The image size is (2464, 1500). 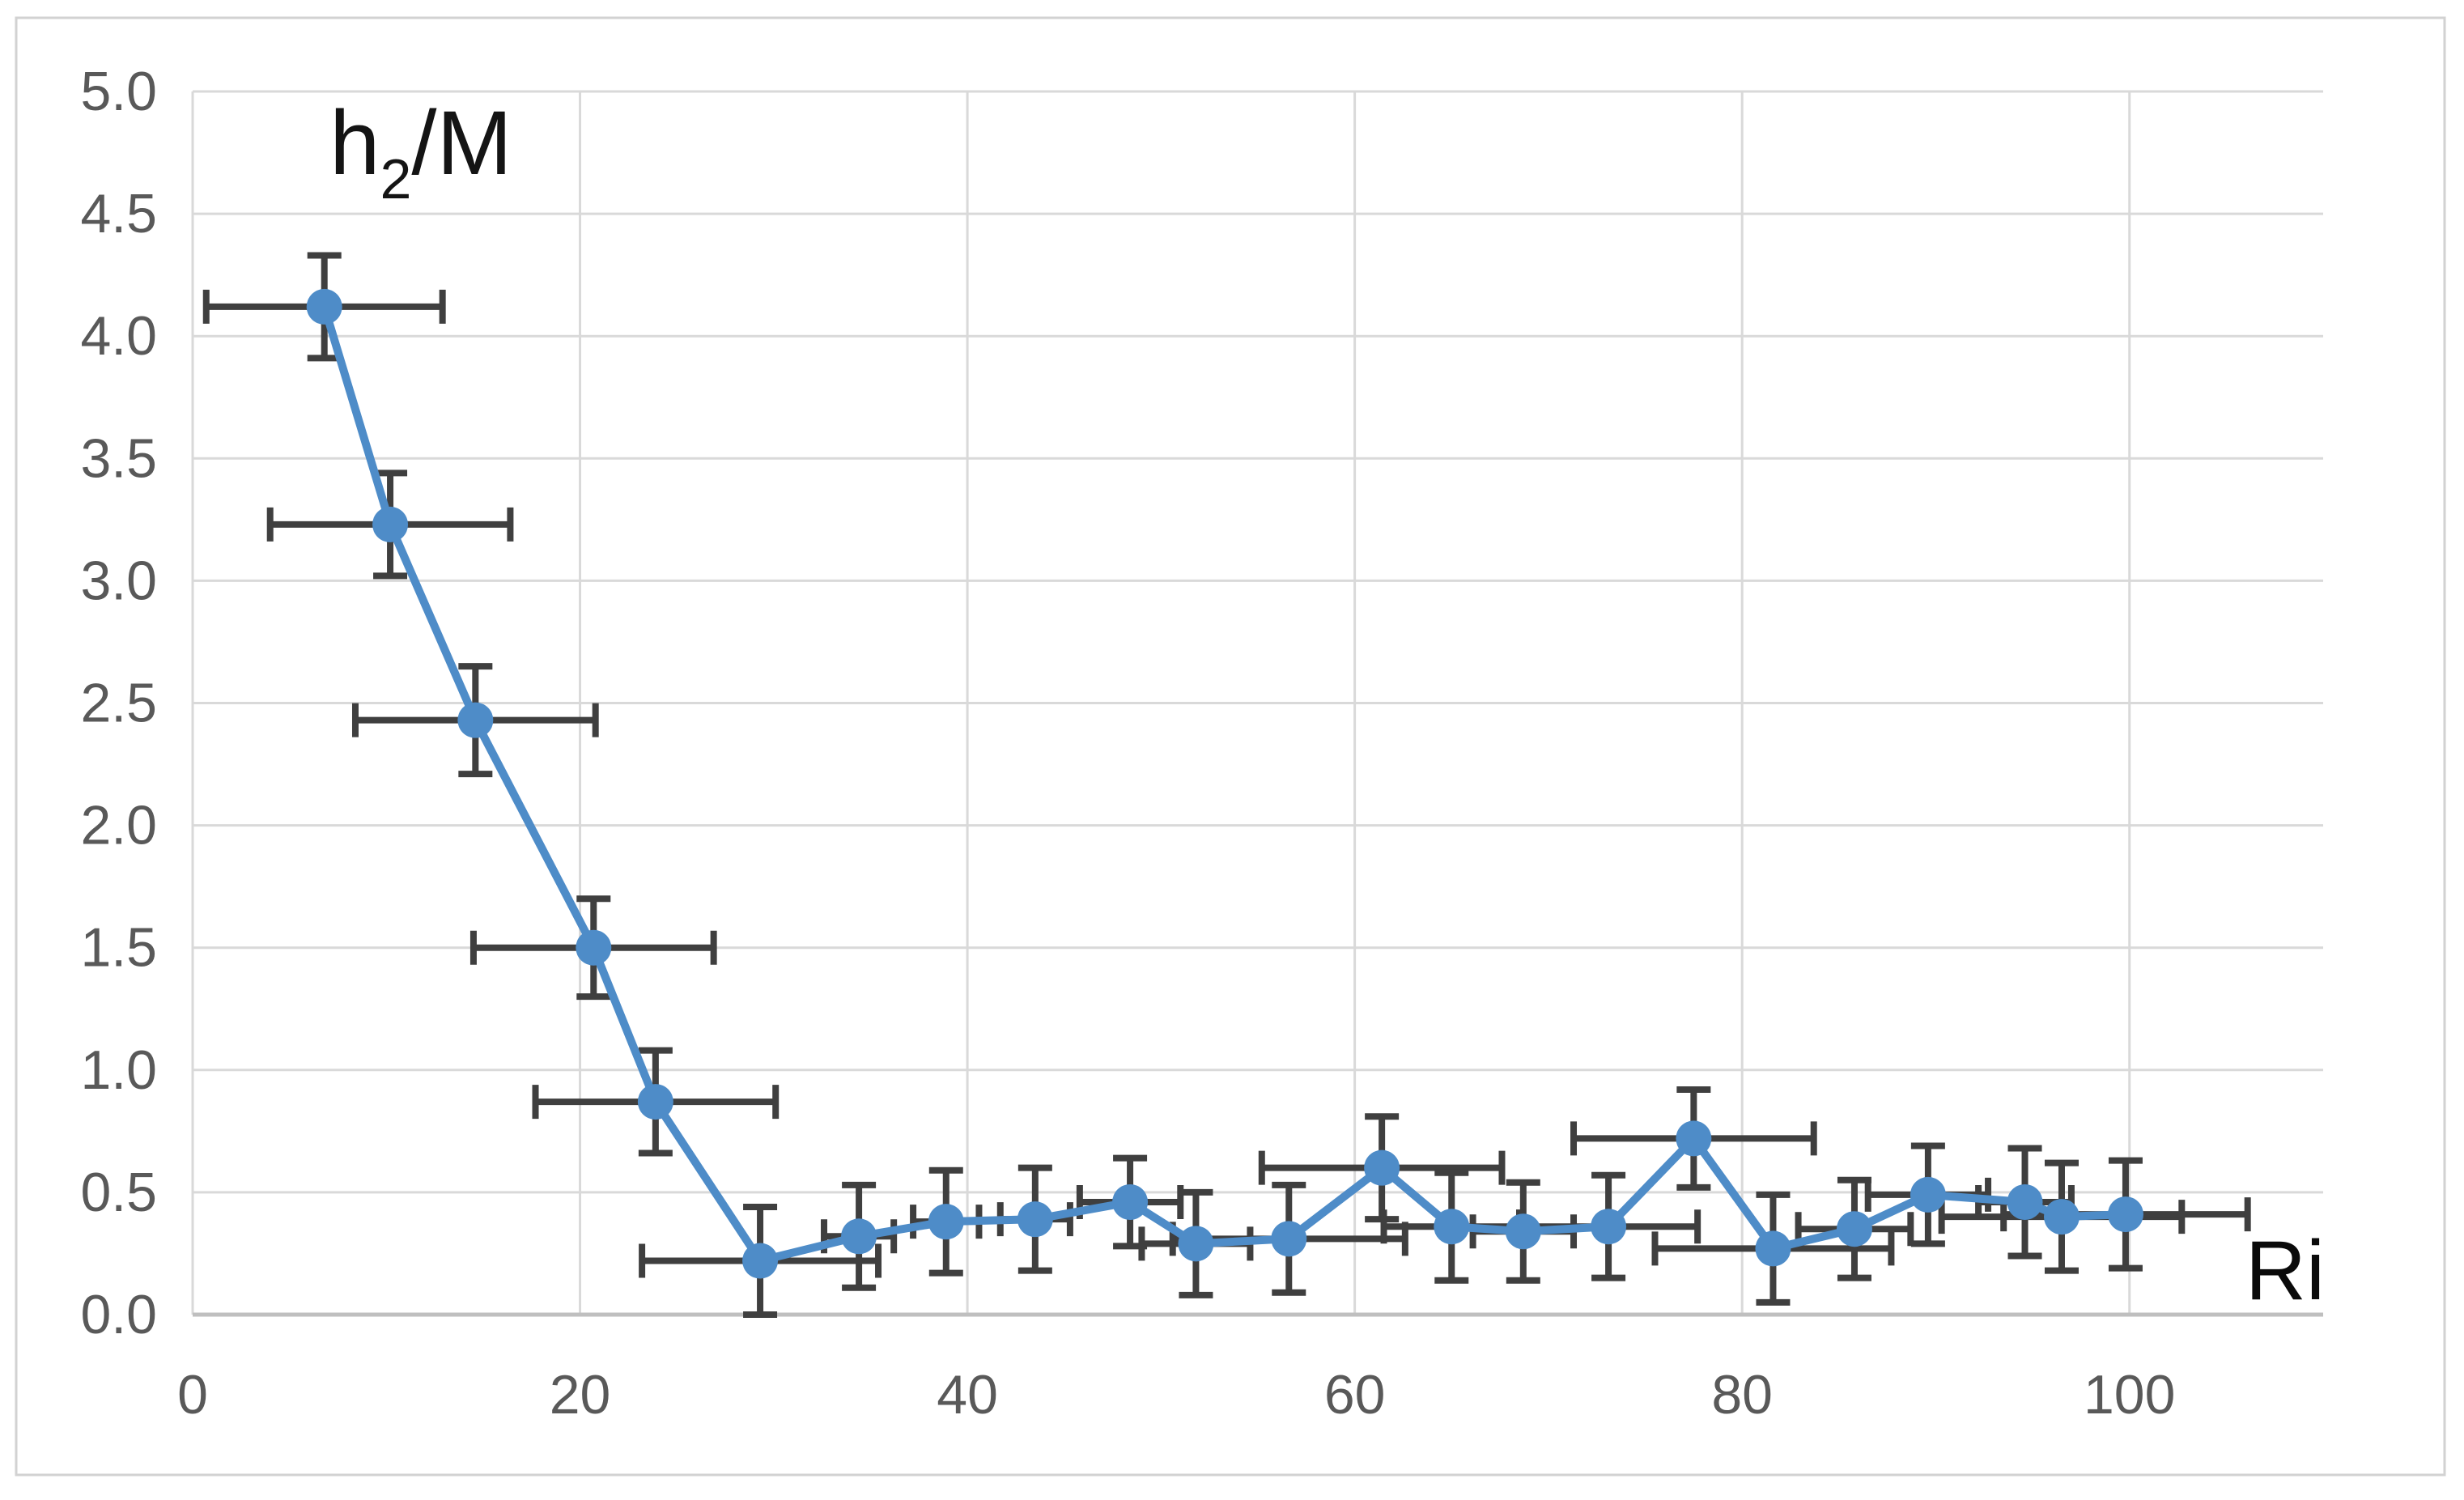 I want to click on x-tick-label: 80, so click(x=1742, y=1395).